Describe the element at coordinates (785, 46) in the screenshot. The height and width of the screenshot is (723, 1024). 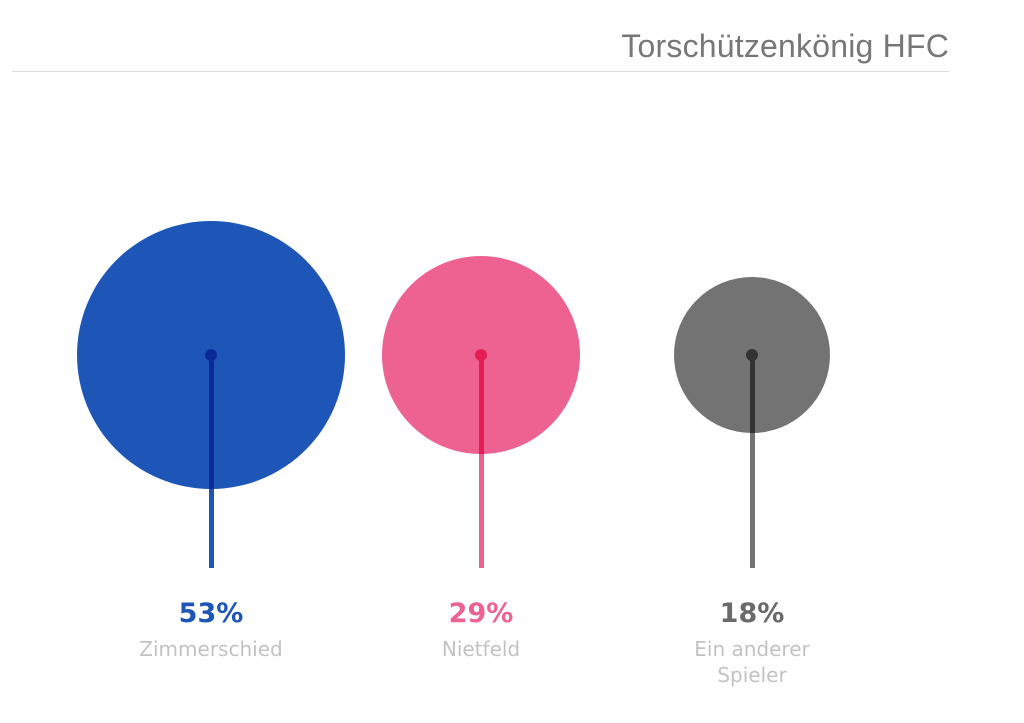
I see `chart-title: Torschützenkönig HFC` at that location.